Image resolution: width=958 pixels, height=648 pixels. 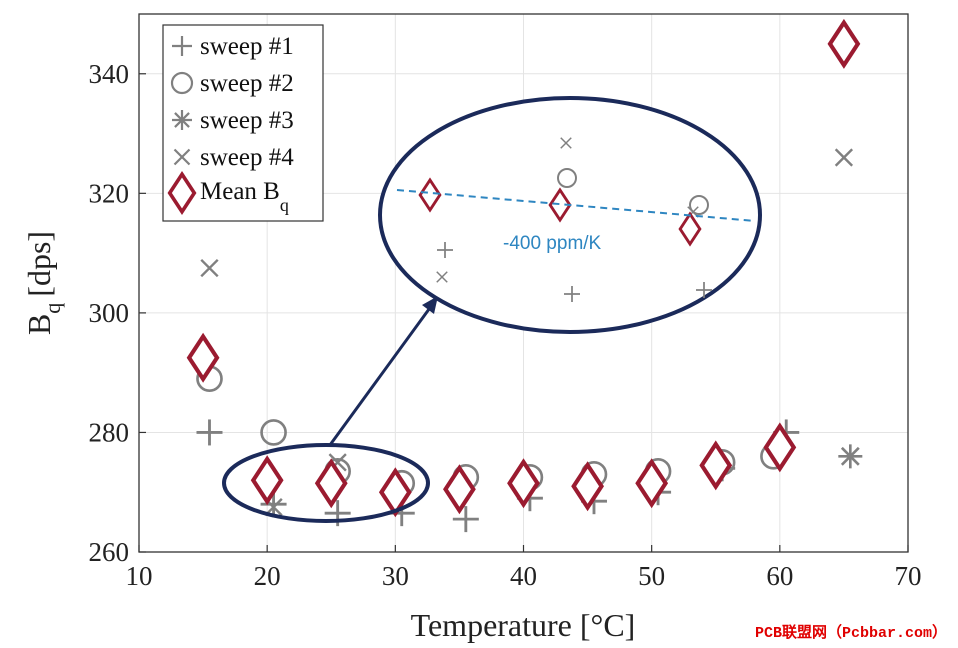 I want to click on x-tick-label: 50, so click(x=651, y=576).